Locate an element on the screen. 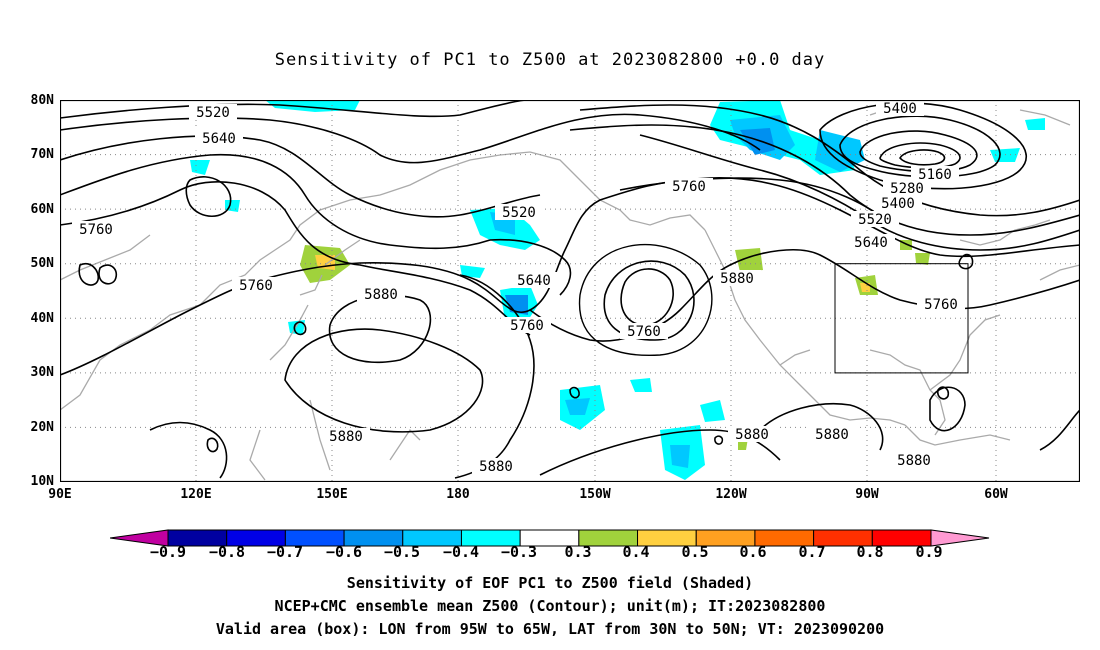 The width and height of the screenshot is (1100, 650). colorbar-label: −0.8 is located at coordinates (227, 552).